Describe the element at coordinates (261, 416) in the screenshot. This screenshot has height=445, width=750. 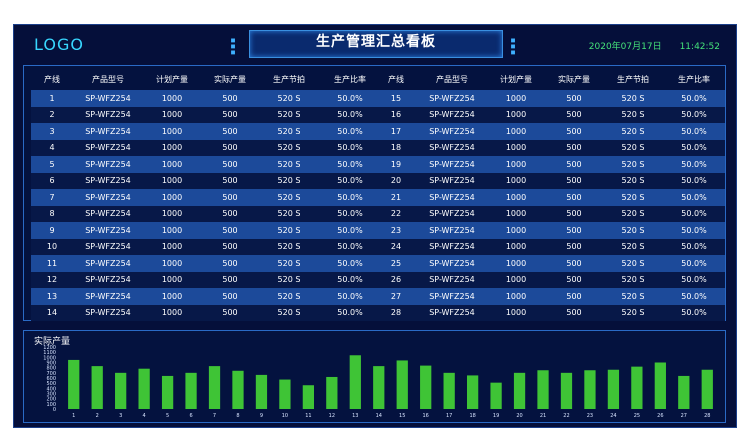
I see `x-tick-label: 9` at that location.